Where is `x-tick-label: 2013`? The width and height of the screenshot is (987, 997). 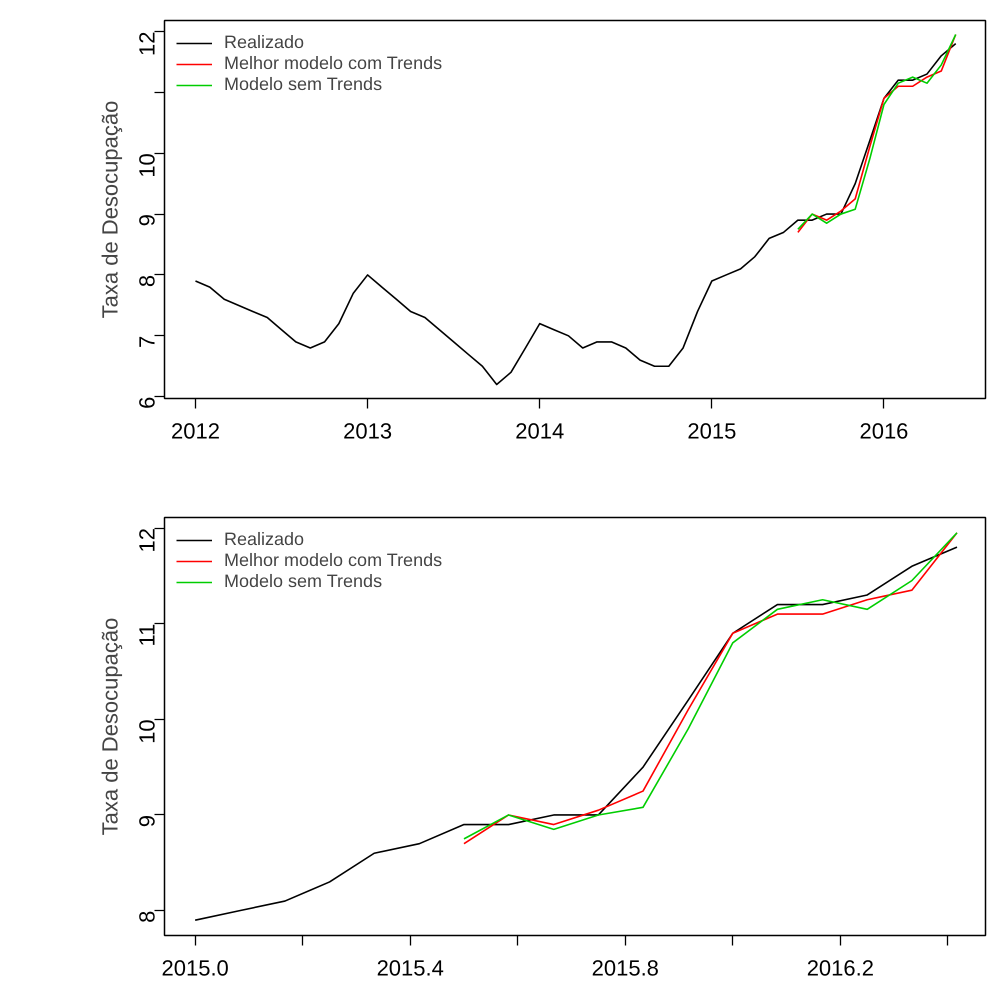 x-tick-label: 2013 is located at coordinates (367, 431).